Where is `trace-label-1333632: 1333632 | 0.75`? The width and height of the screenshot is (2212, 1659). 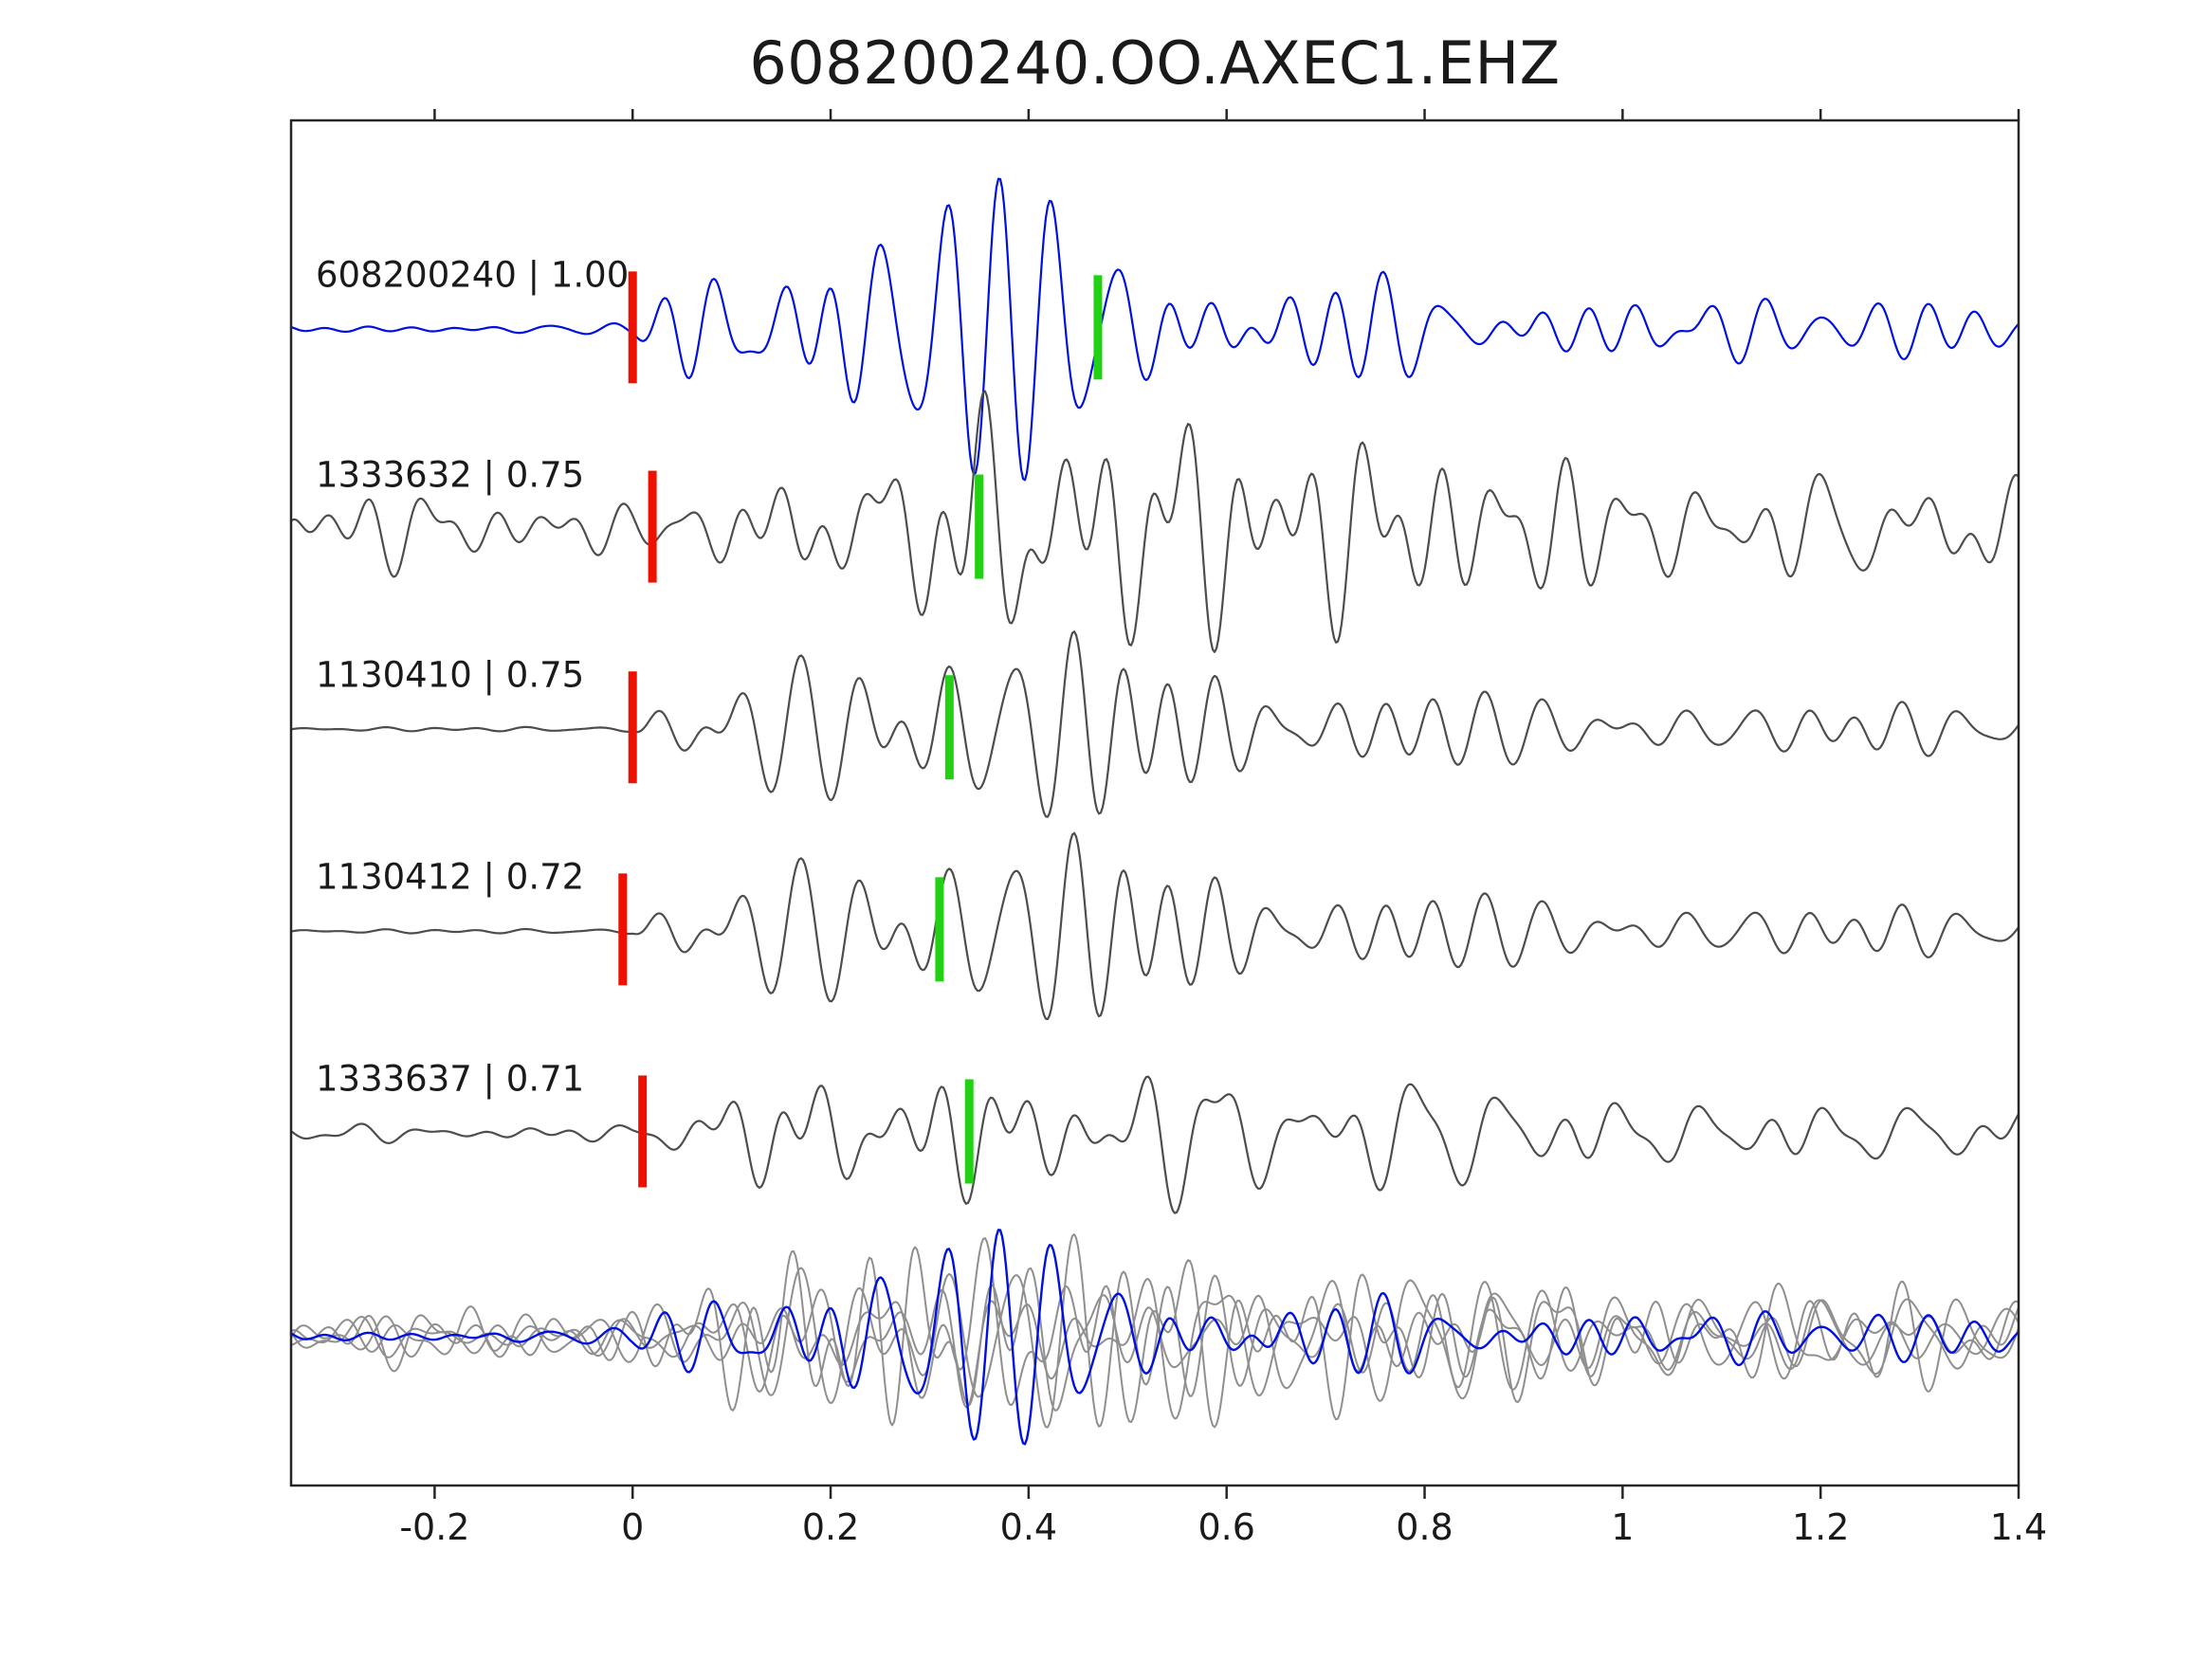 trace-label-1333632: 1333632 | 0.75 is located at coordinates (450, 475).